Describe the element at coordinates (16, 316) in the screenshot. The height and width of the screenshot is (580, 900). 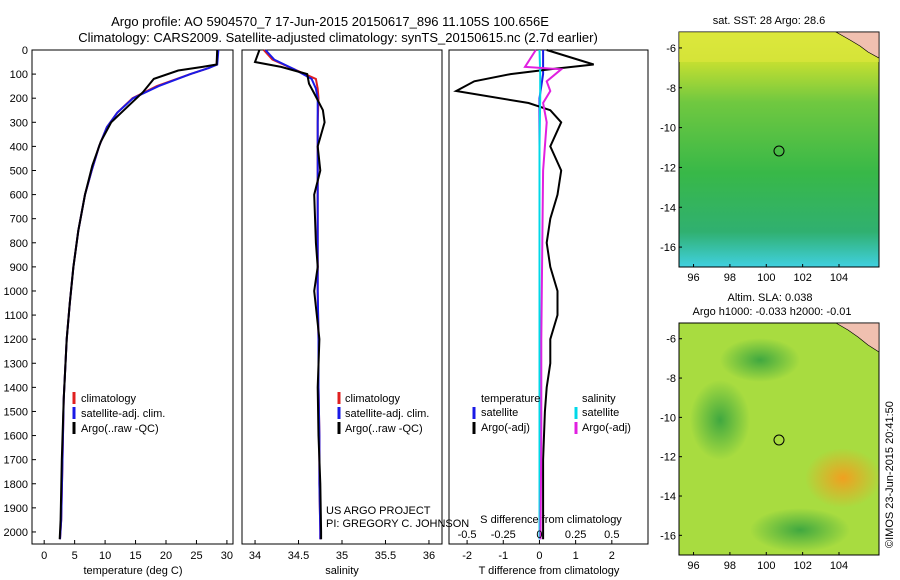
I see `depth-tick-label: 1100` at that location.